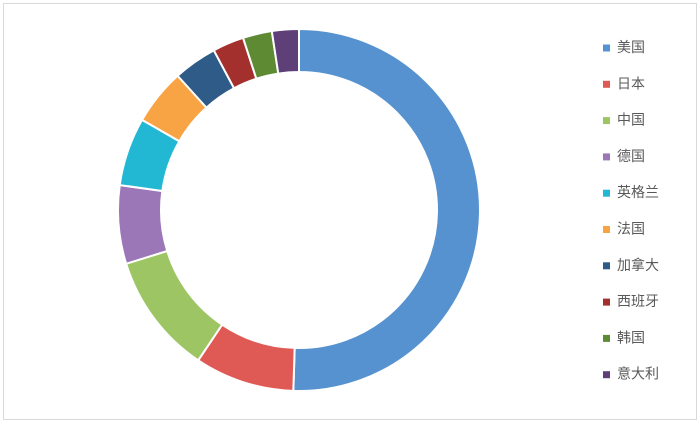  Describe the element at coordinates (638, 265) in the screenshot. I see `legend-label: 加拿大` at that location.